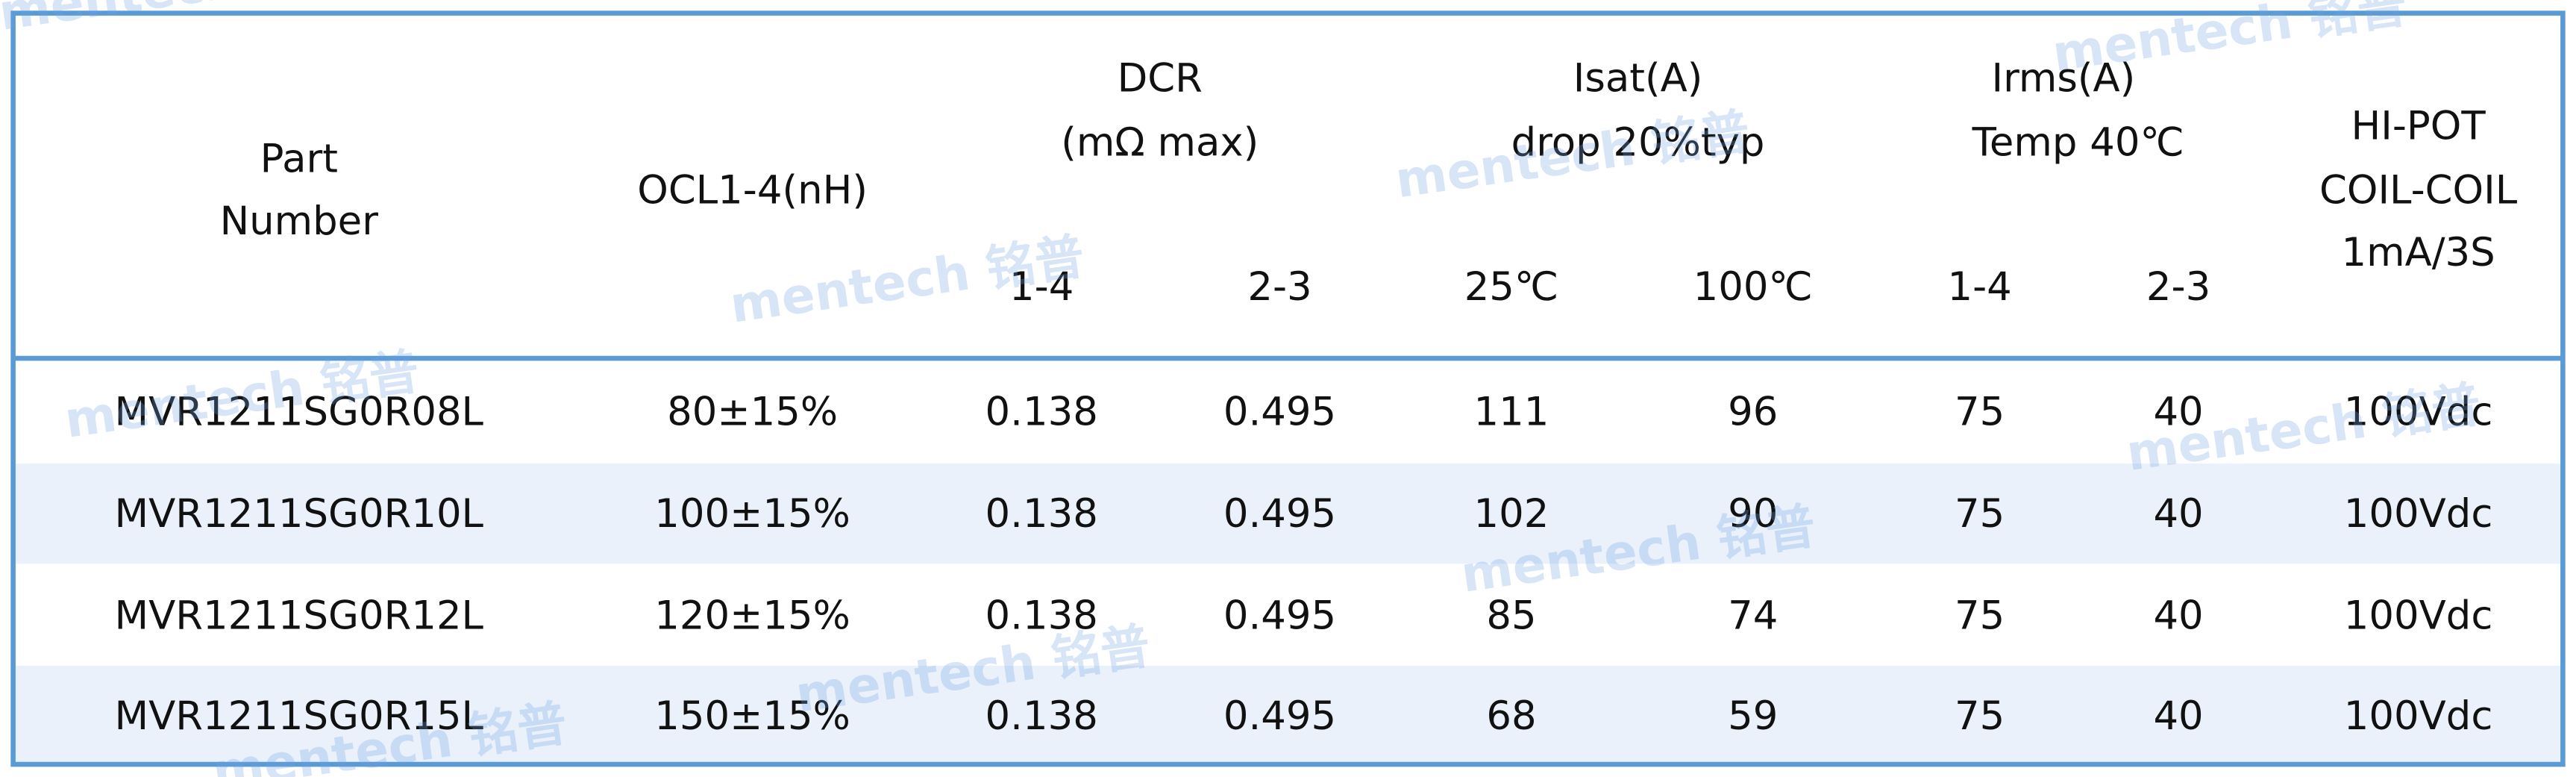  I want to click on table-cell: 120±15%, so click(752, 616).